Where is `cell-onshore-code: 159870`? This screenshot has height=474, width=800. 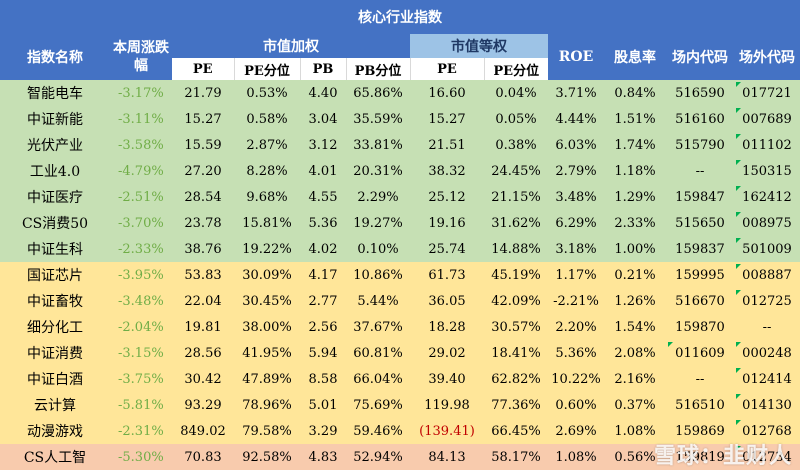 cell-onshore-code: 159870 is located at coordinates (700, 327).